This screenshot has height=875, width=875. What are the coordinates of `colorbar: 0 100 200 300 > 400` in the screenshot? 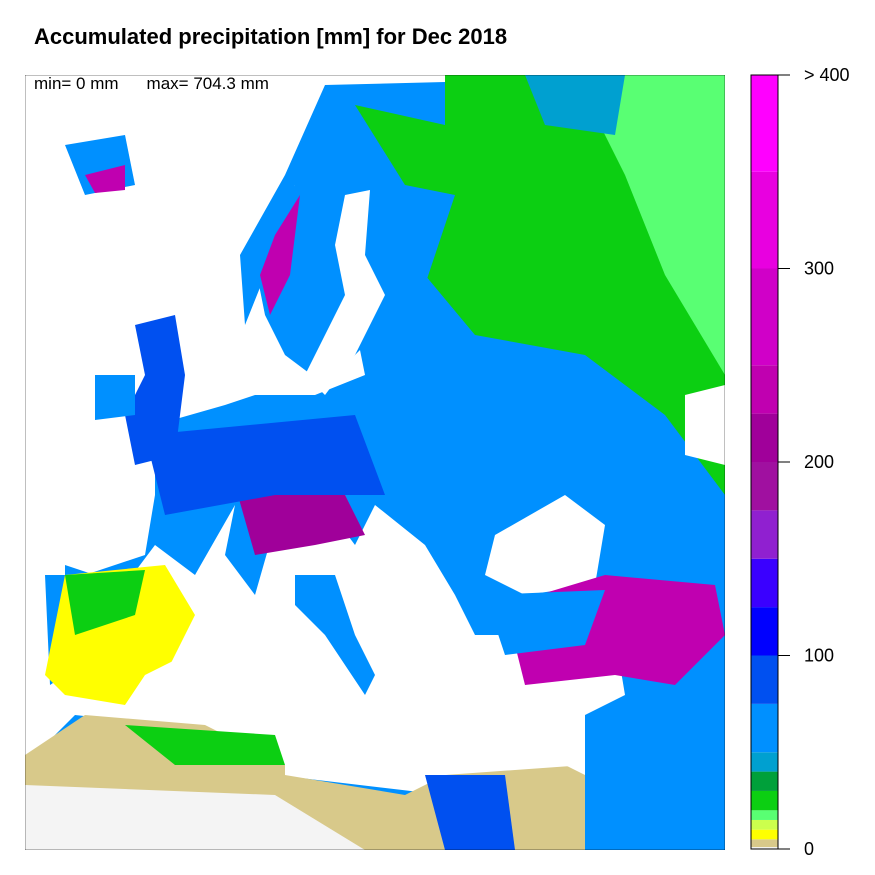 It's located at (800, 462).